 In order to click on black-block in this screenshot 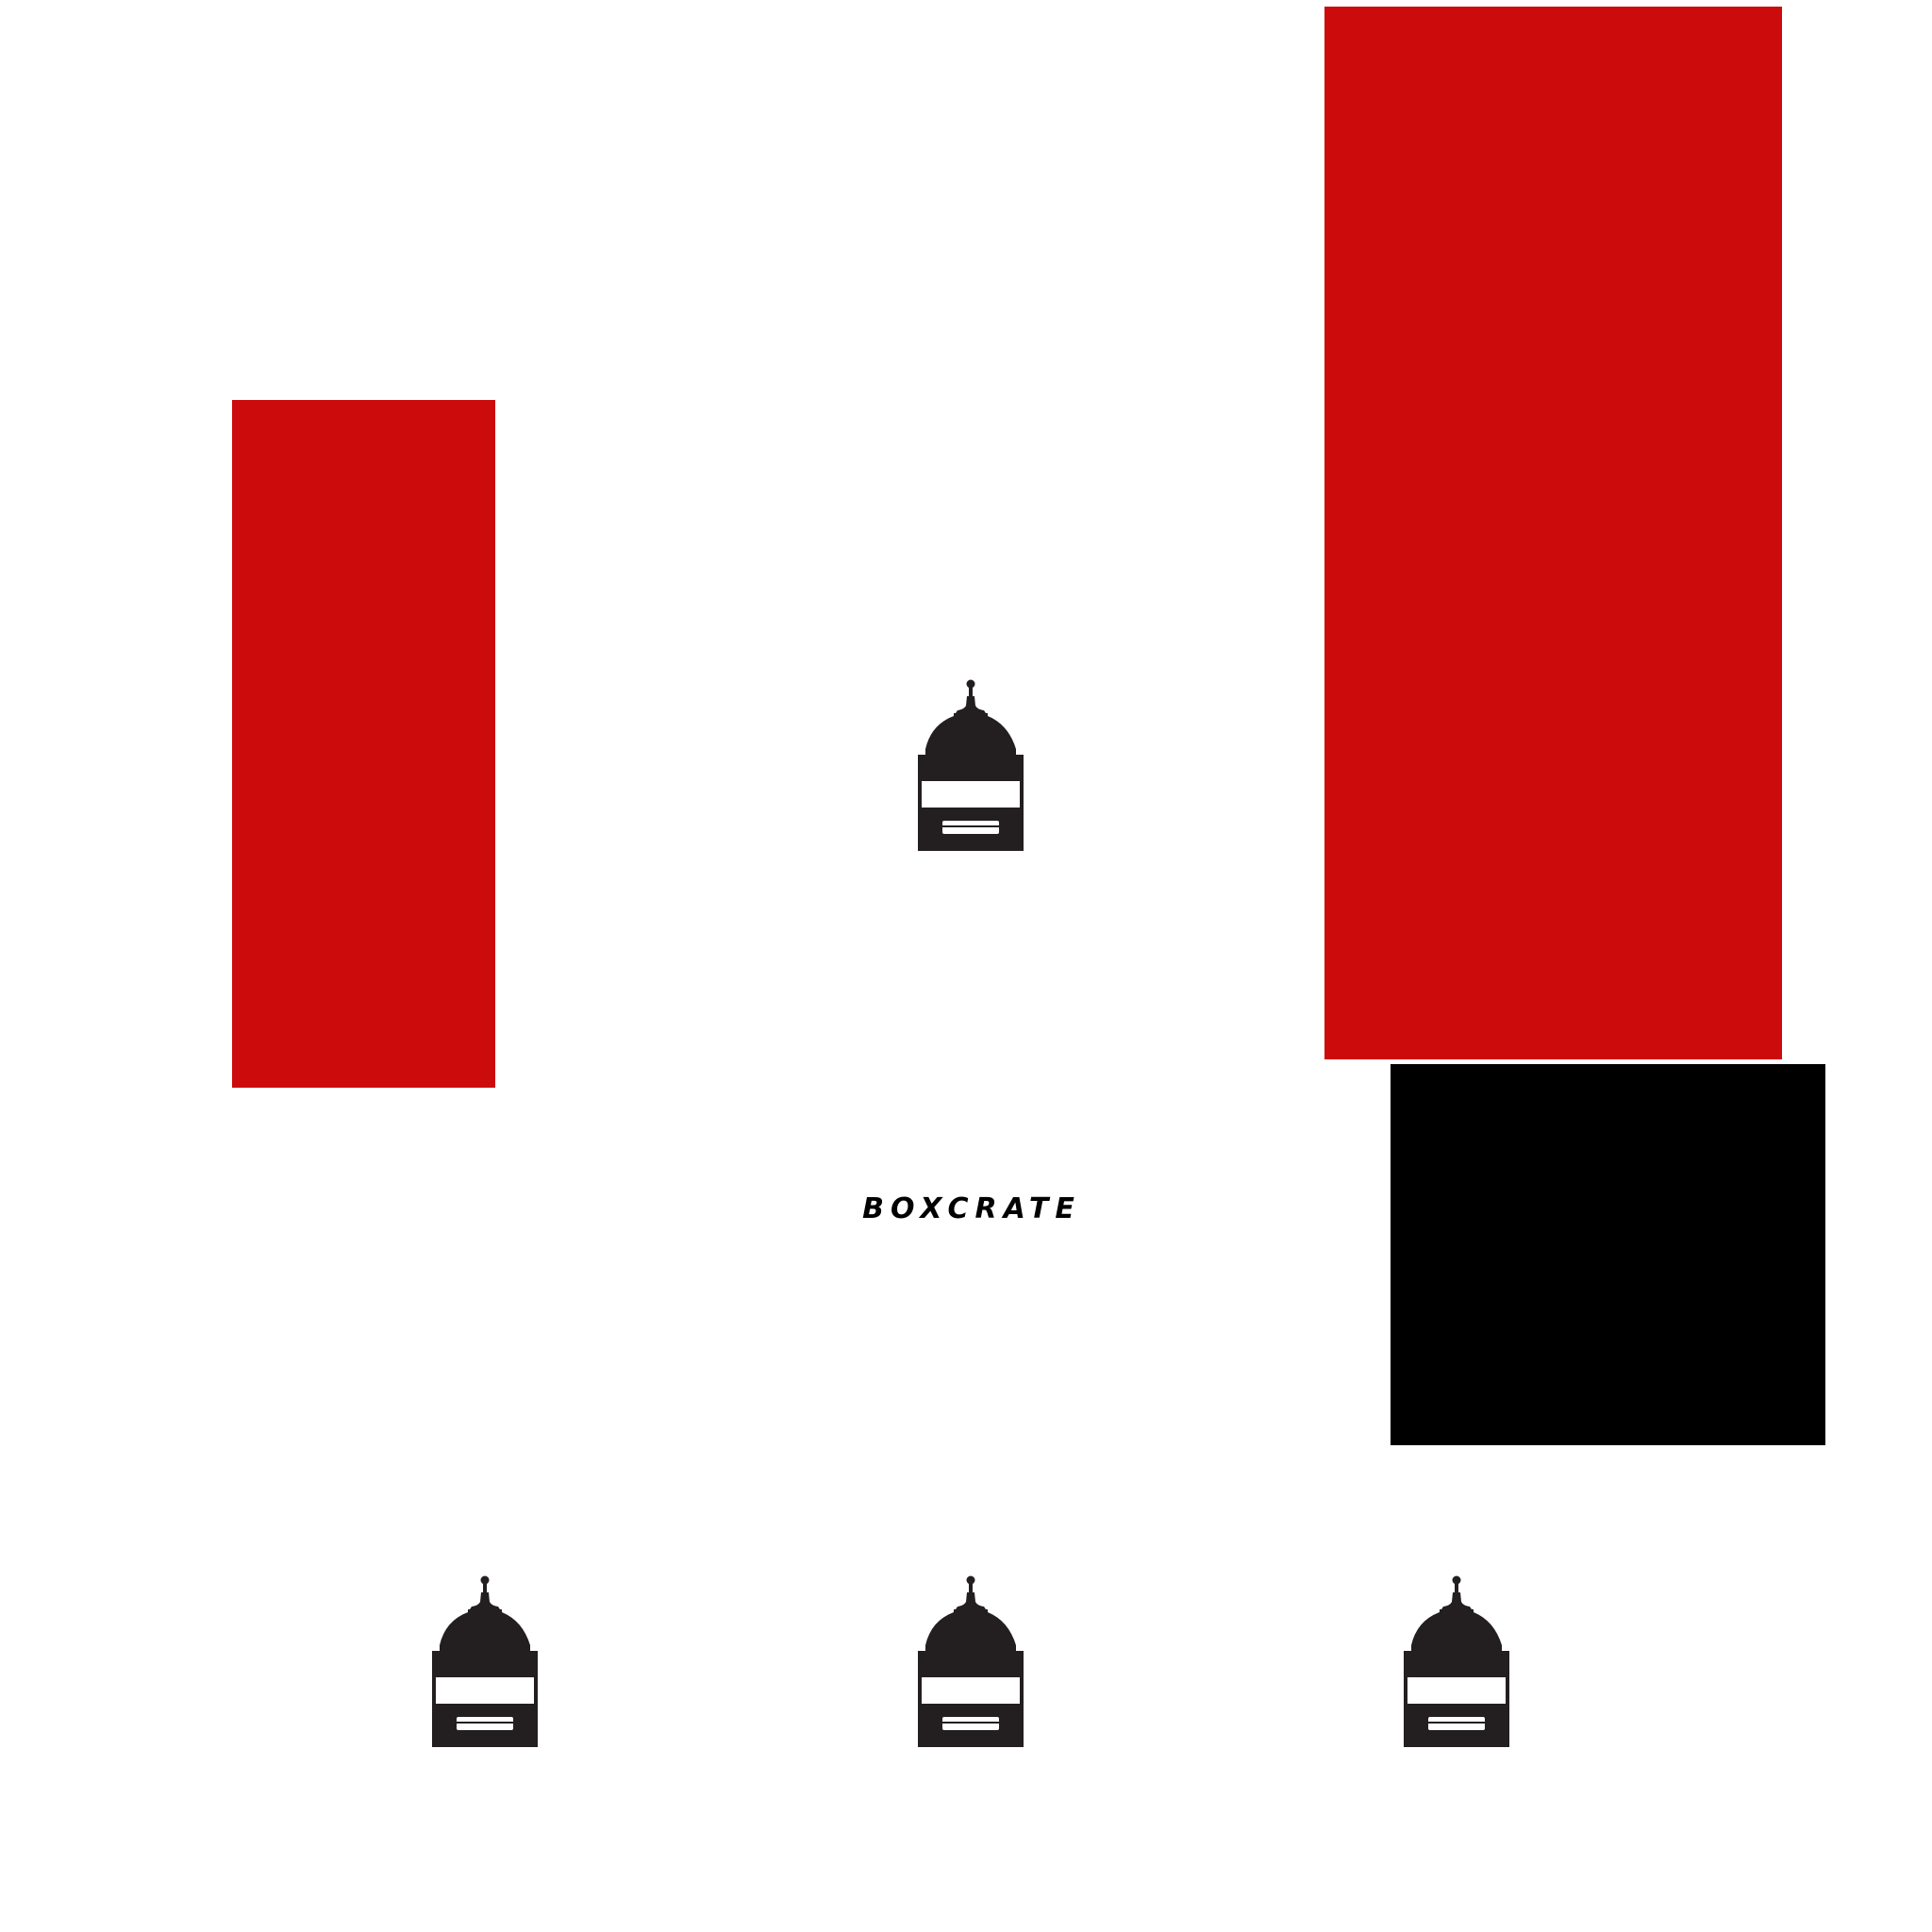, I will do `click(1608, 1255)`.